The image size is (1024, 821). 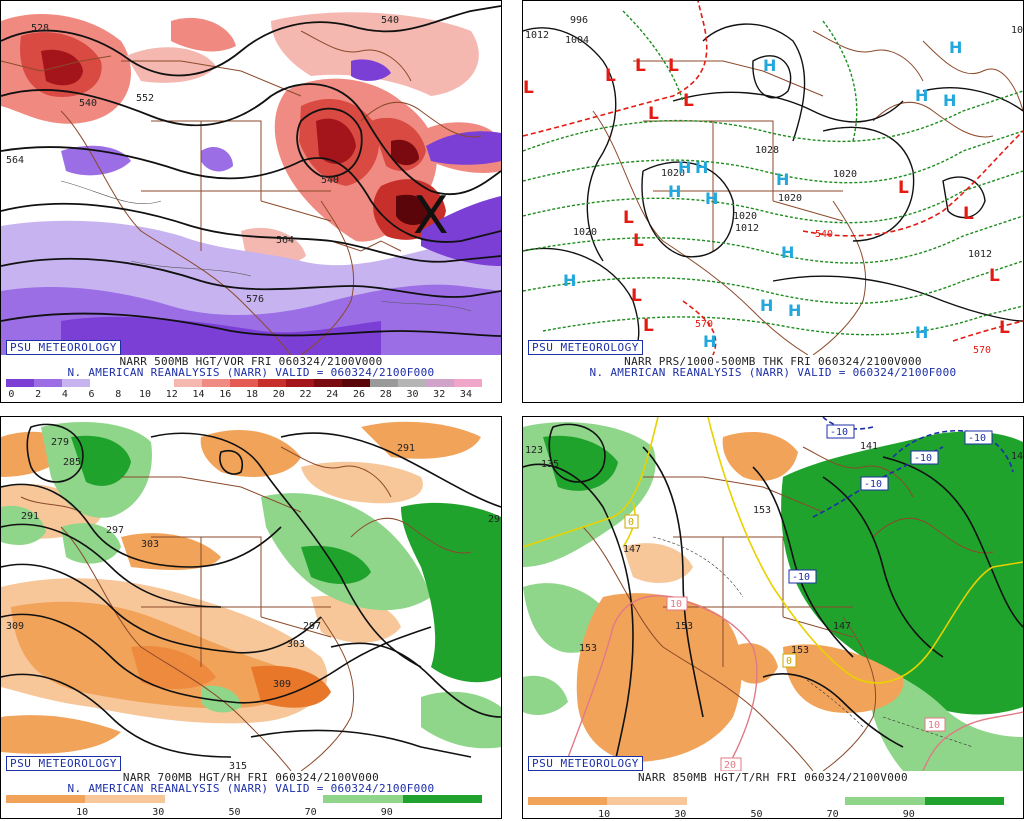 What do you see at coordinates (278, 394) in the screenshot?
I see `colorbar-tick: 20` at bounding box center [278, 394].